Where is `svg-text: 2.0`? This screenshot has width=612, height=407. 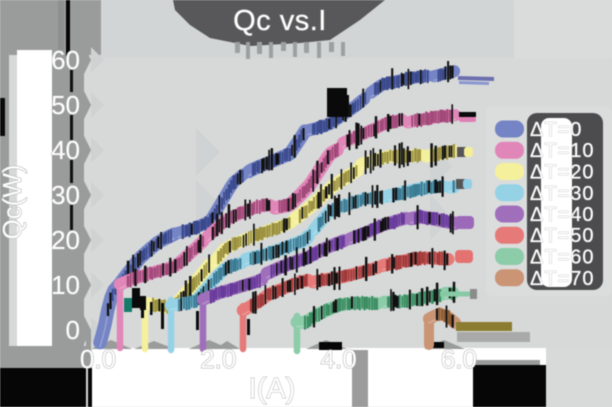
svg-text: 2.0 is located at coordinates (218, 359).